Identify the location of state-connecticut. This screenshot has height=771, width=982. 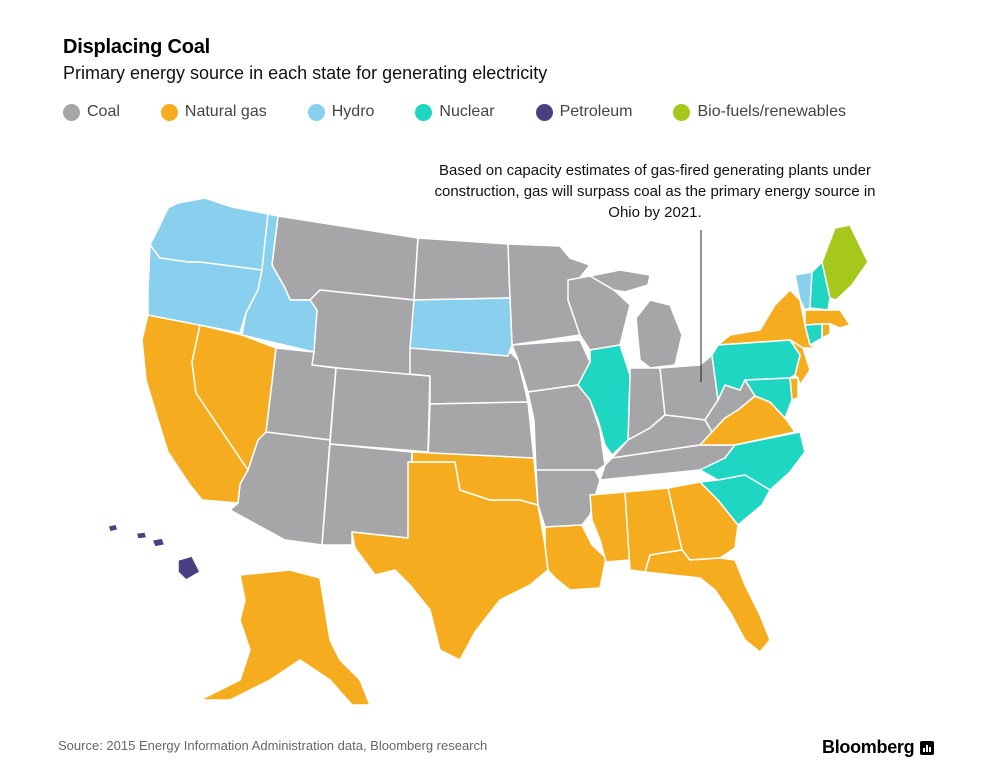
(813, 334).